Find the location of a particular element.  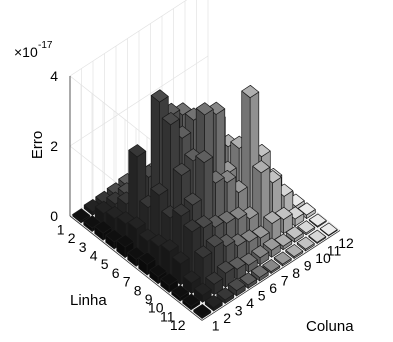

exponent-power: -17 is located at coordinates (45, 45).